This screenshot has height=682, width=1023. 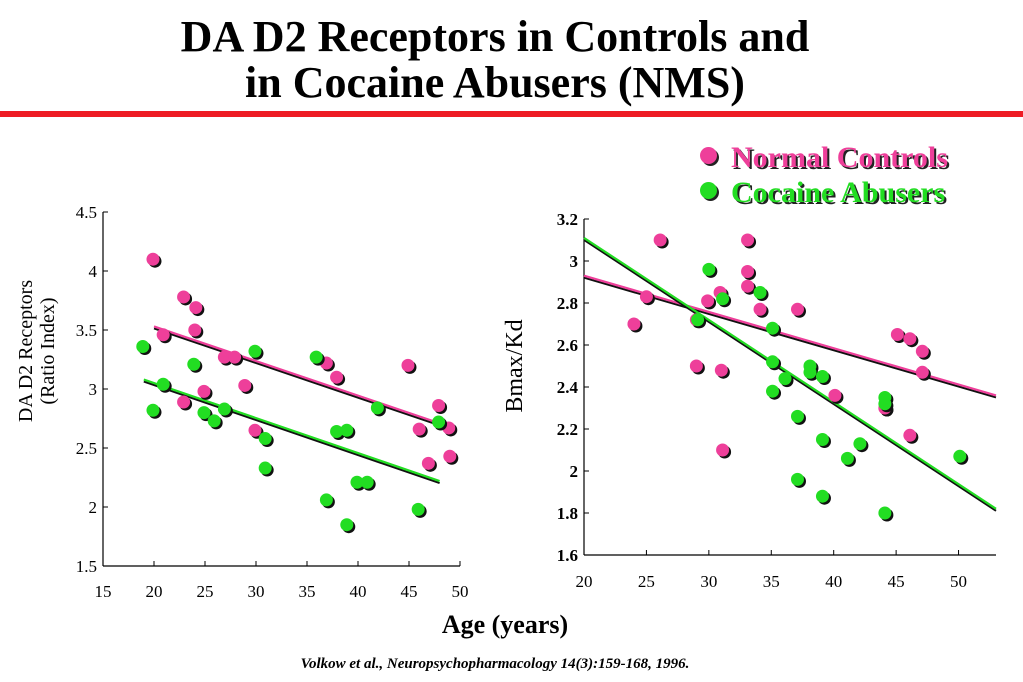 What do you see at coordinates (838, 192) in the screenshot?
I see `legend-label-abusers: Cocaine Abusers` at bounding box center [838, 192].